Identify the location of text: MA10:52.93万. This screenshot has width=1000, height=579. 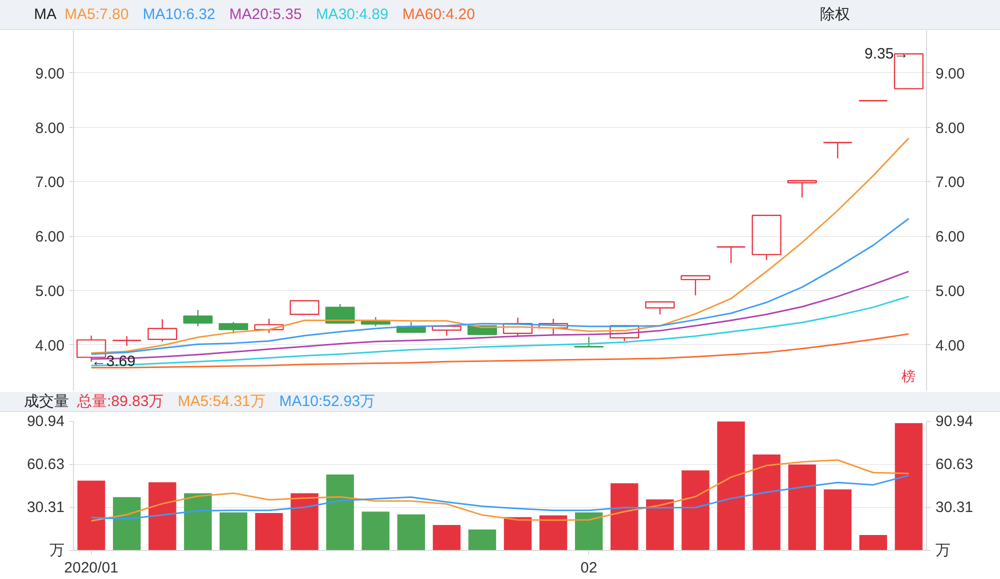
(327, 402).